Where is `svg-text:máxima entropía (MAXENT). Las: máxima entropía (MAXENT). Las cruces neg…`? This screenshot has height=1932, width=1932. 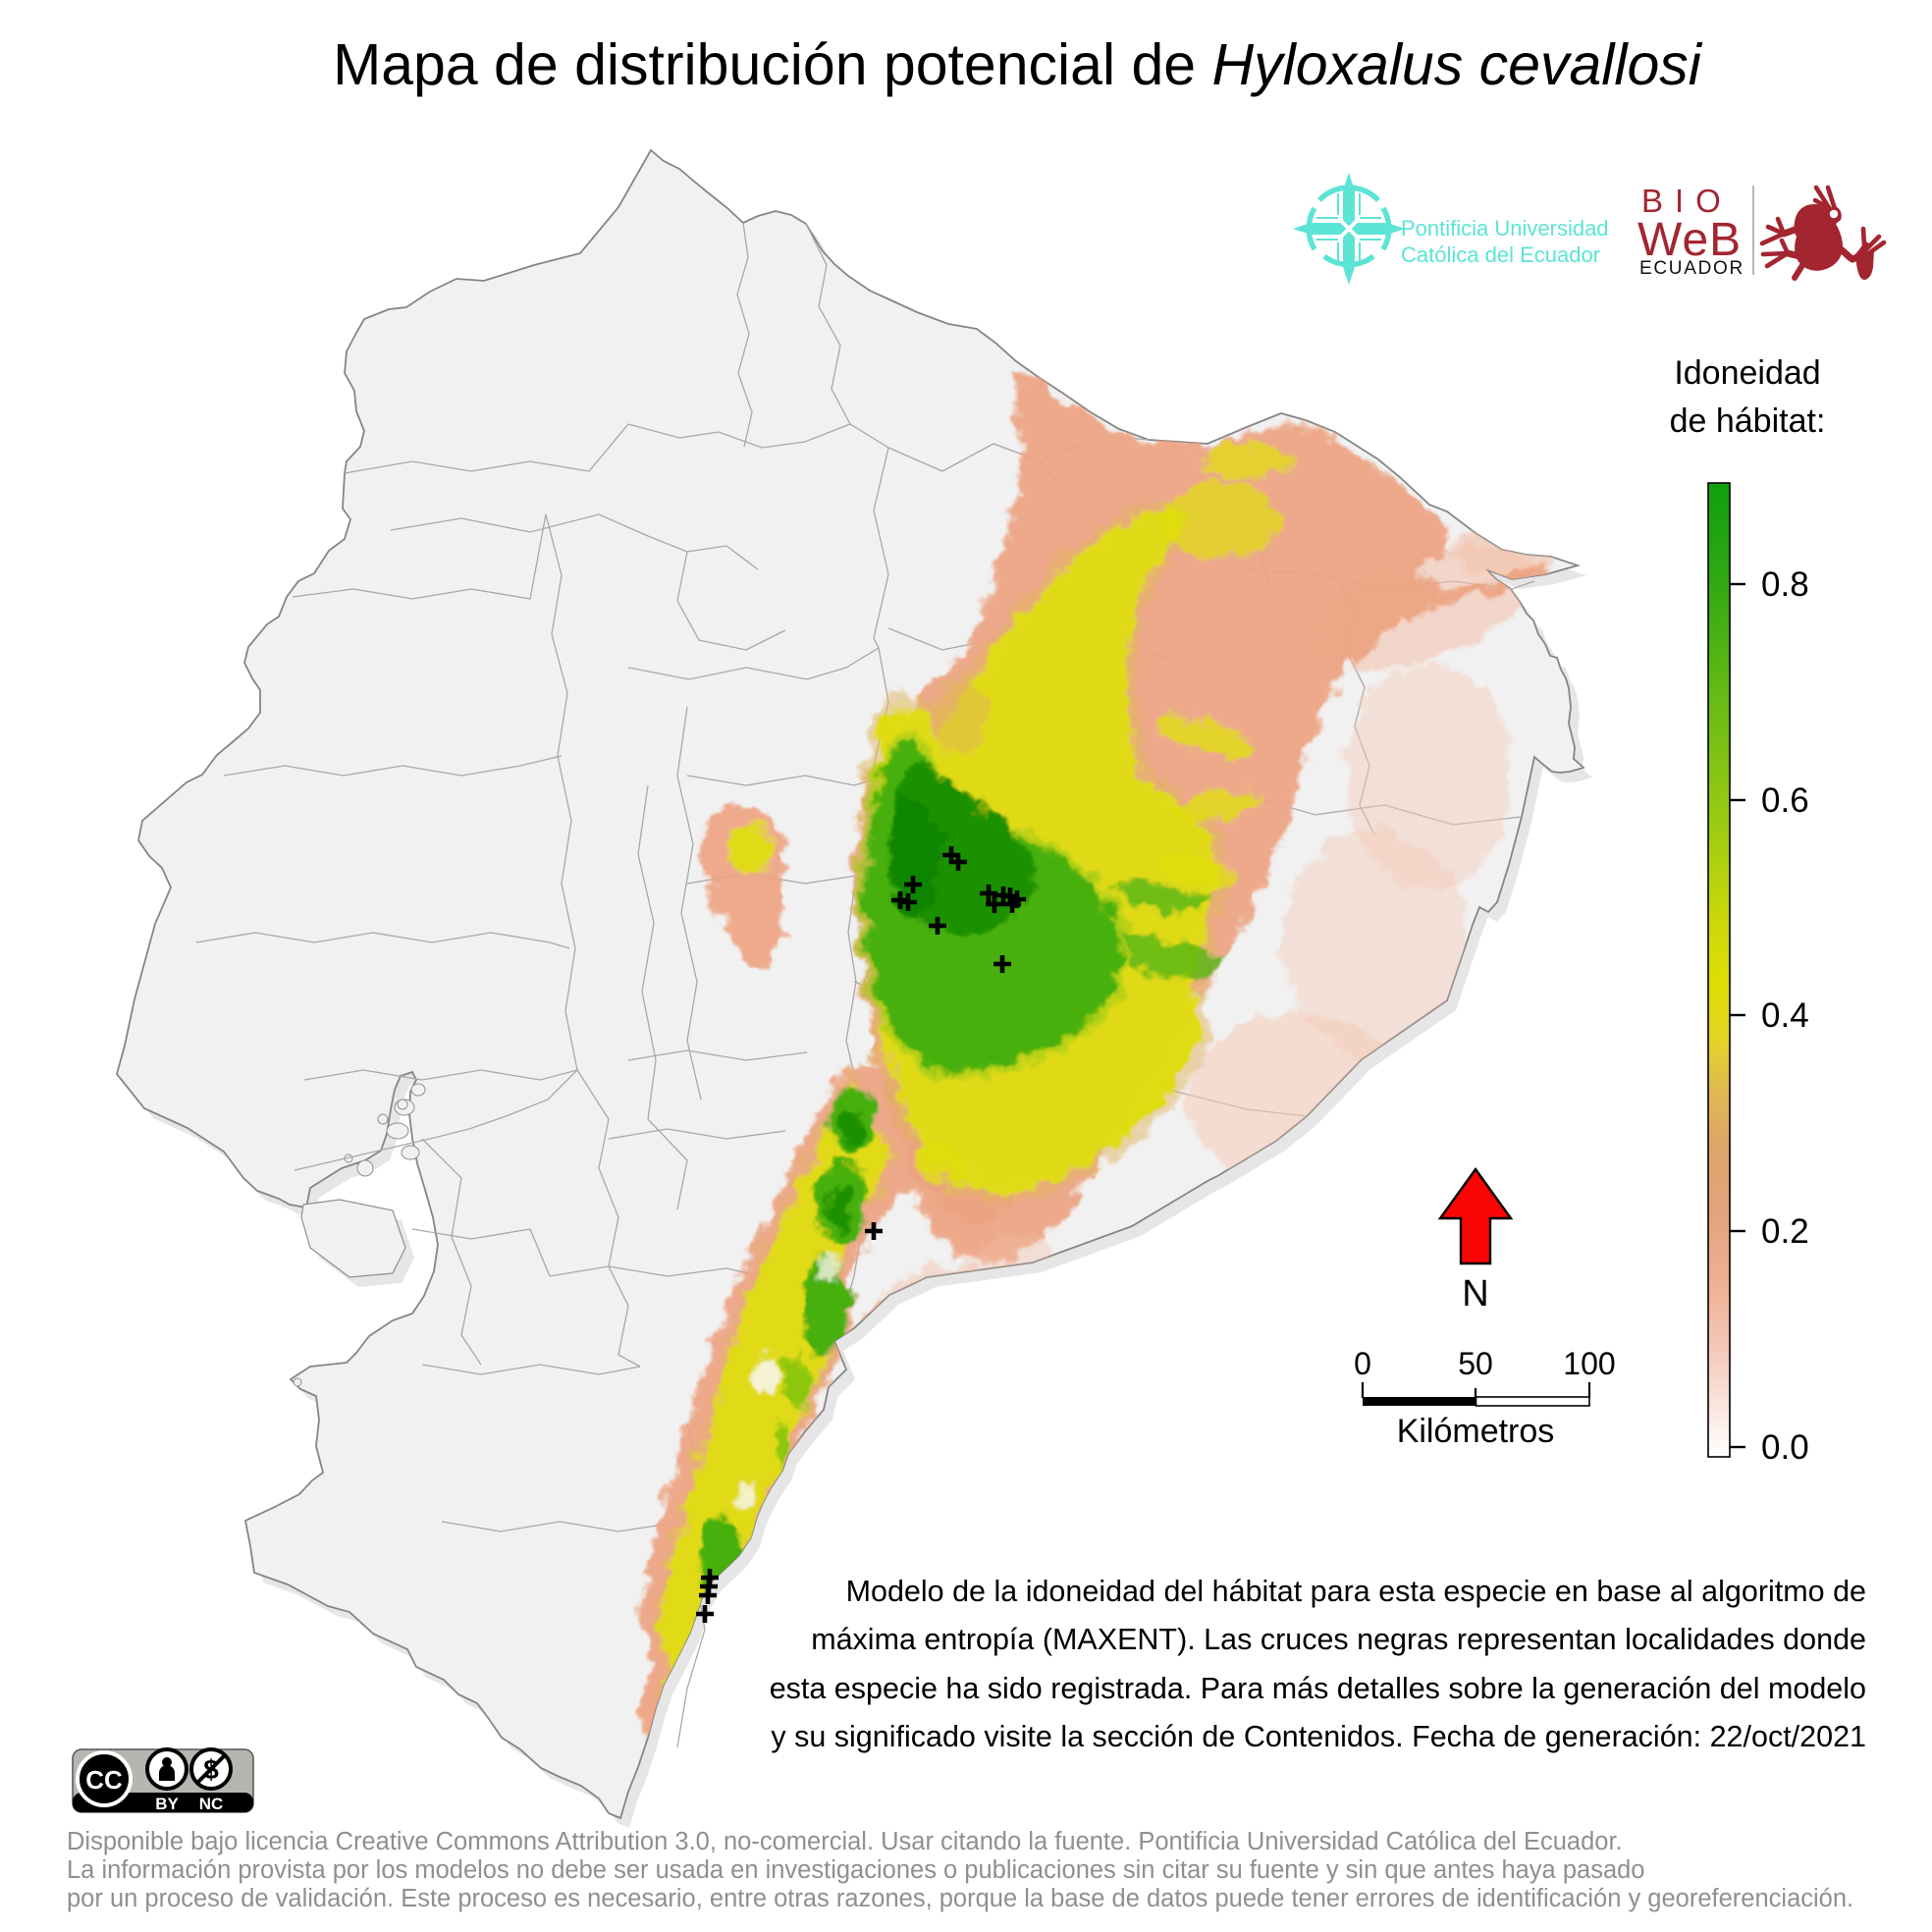
svg-text:máxima entropía (MAXENT). Las: máxima entropía (MAXENT). Las cruces neg… is located at coordinates (1338, 1639).